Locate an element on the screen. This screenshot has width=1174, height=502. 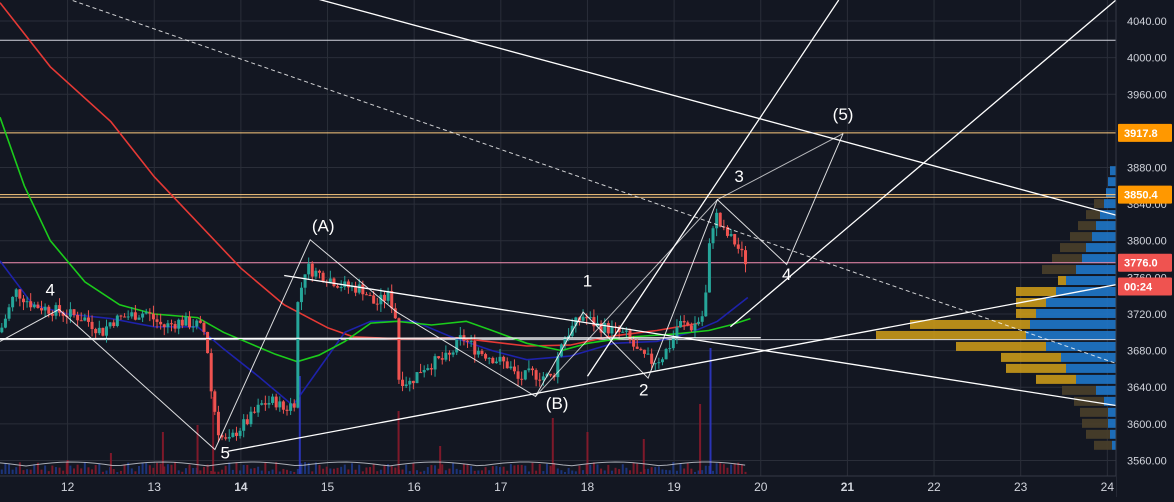
price-badge-label: 3776.0 is located at coordinates (1141, 264).